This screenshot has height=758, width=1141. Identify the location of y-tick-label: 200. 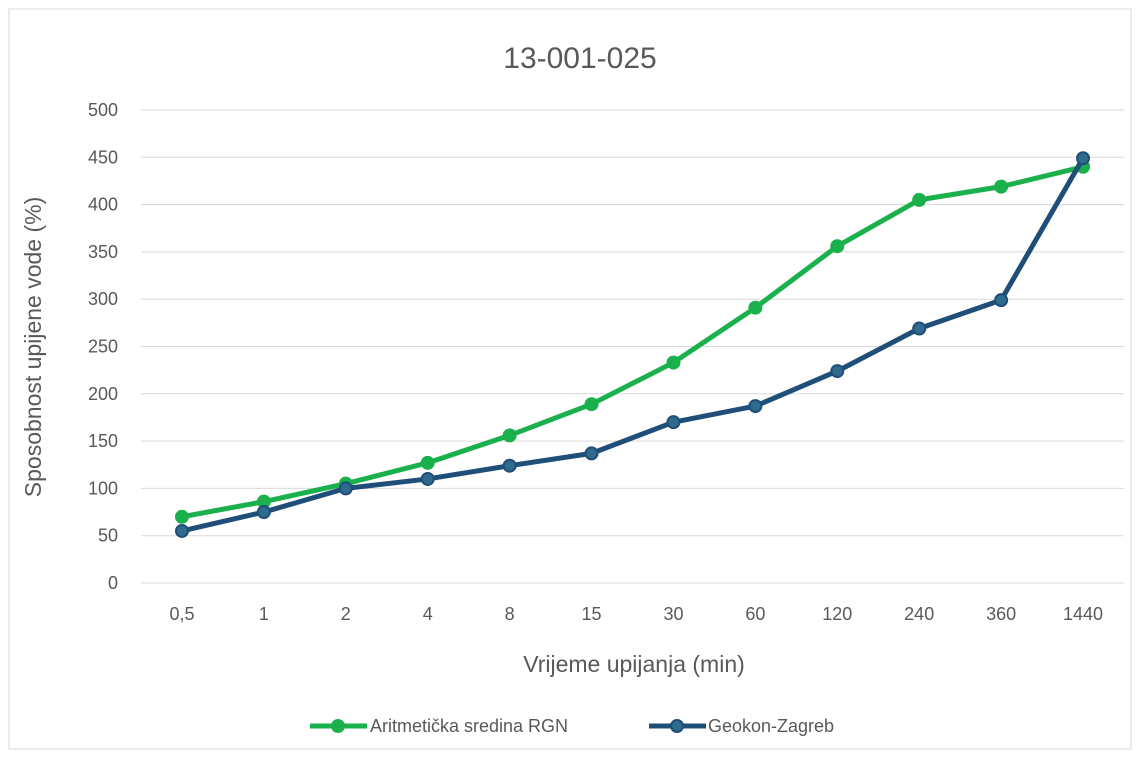
(103, 394).